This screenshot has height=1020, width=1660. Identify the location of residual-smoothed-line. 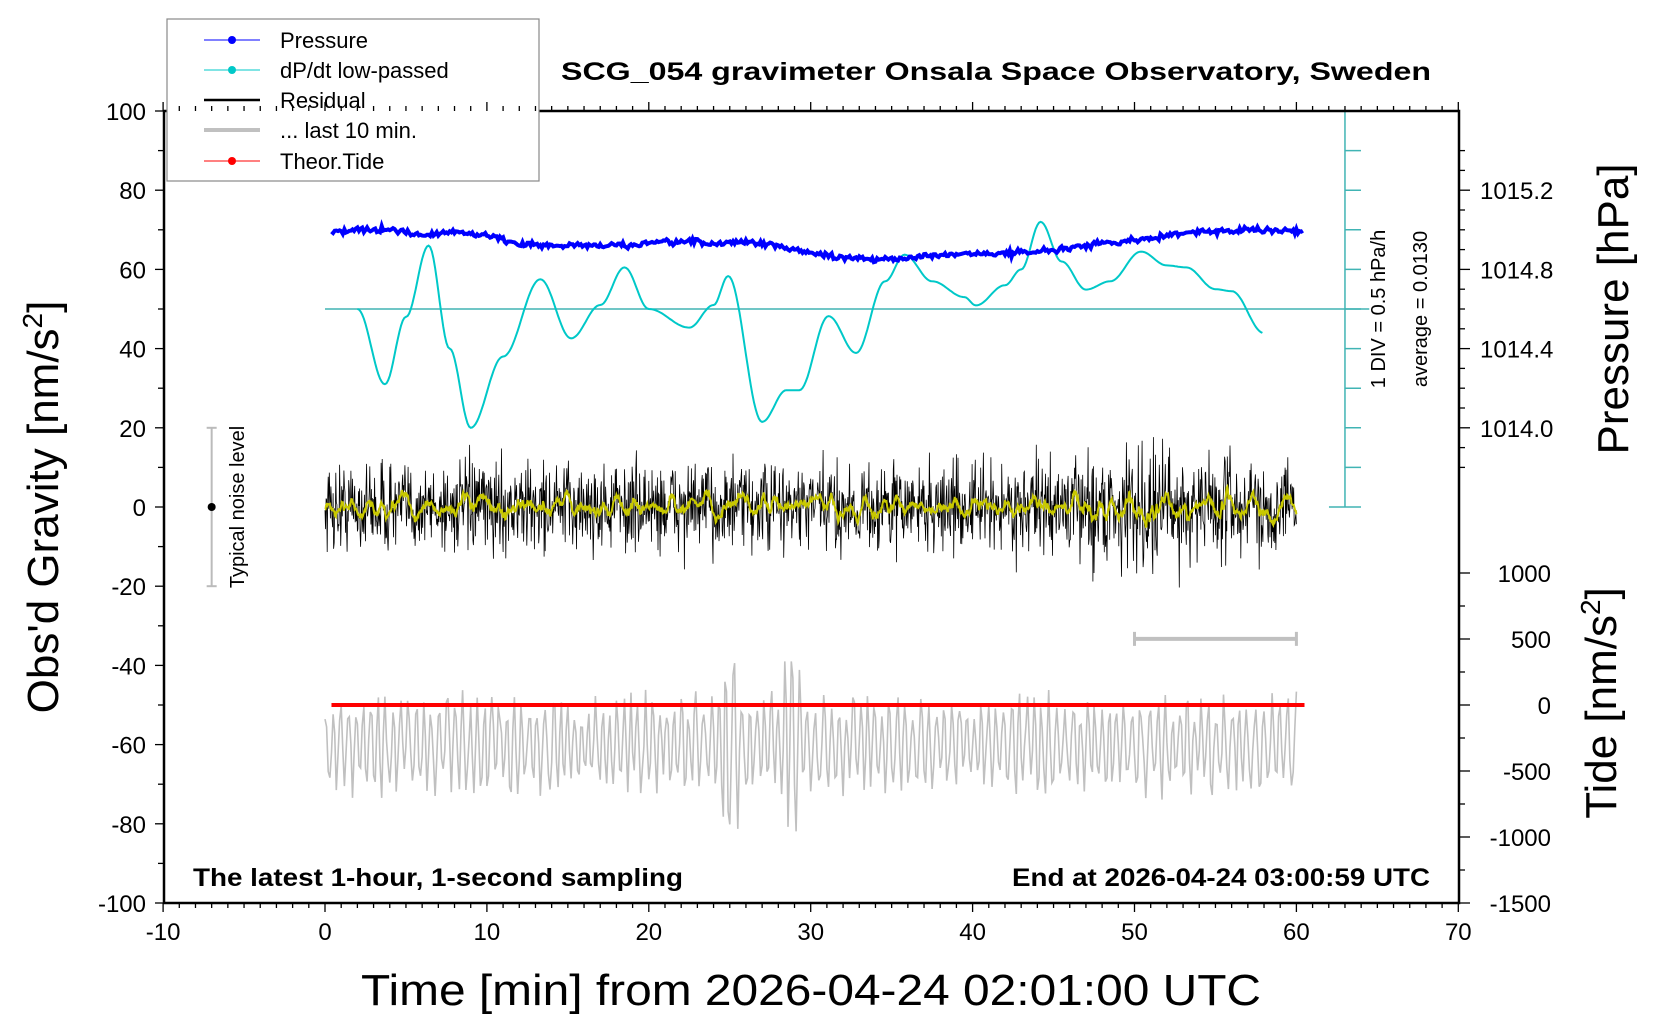
(811, 506).